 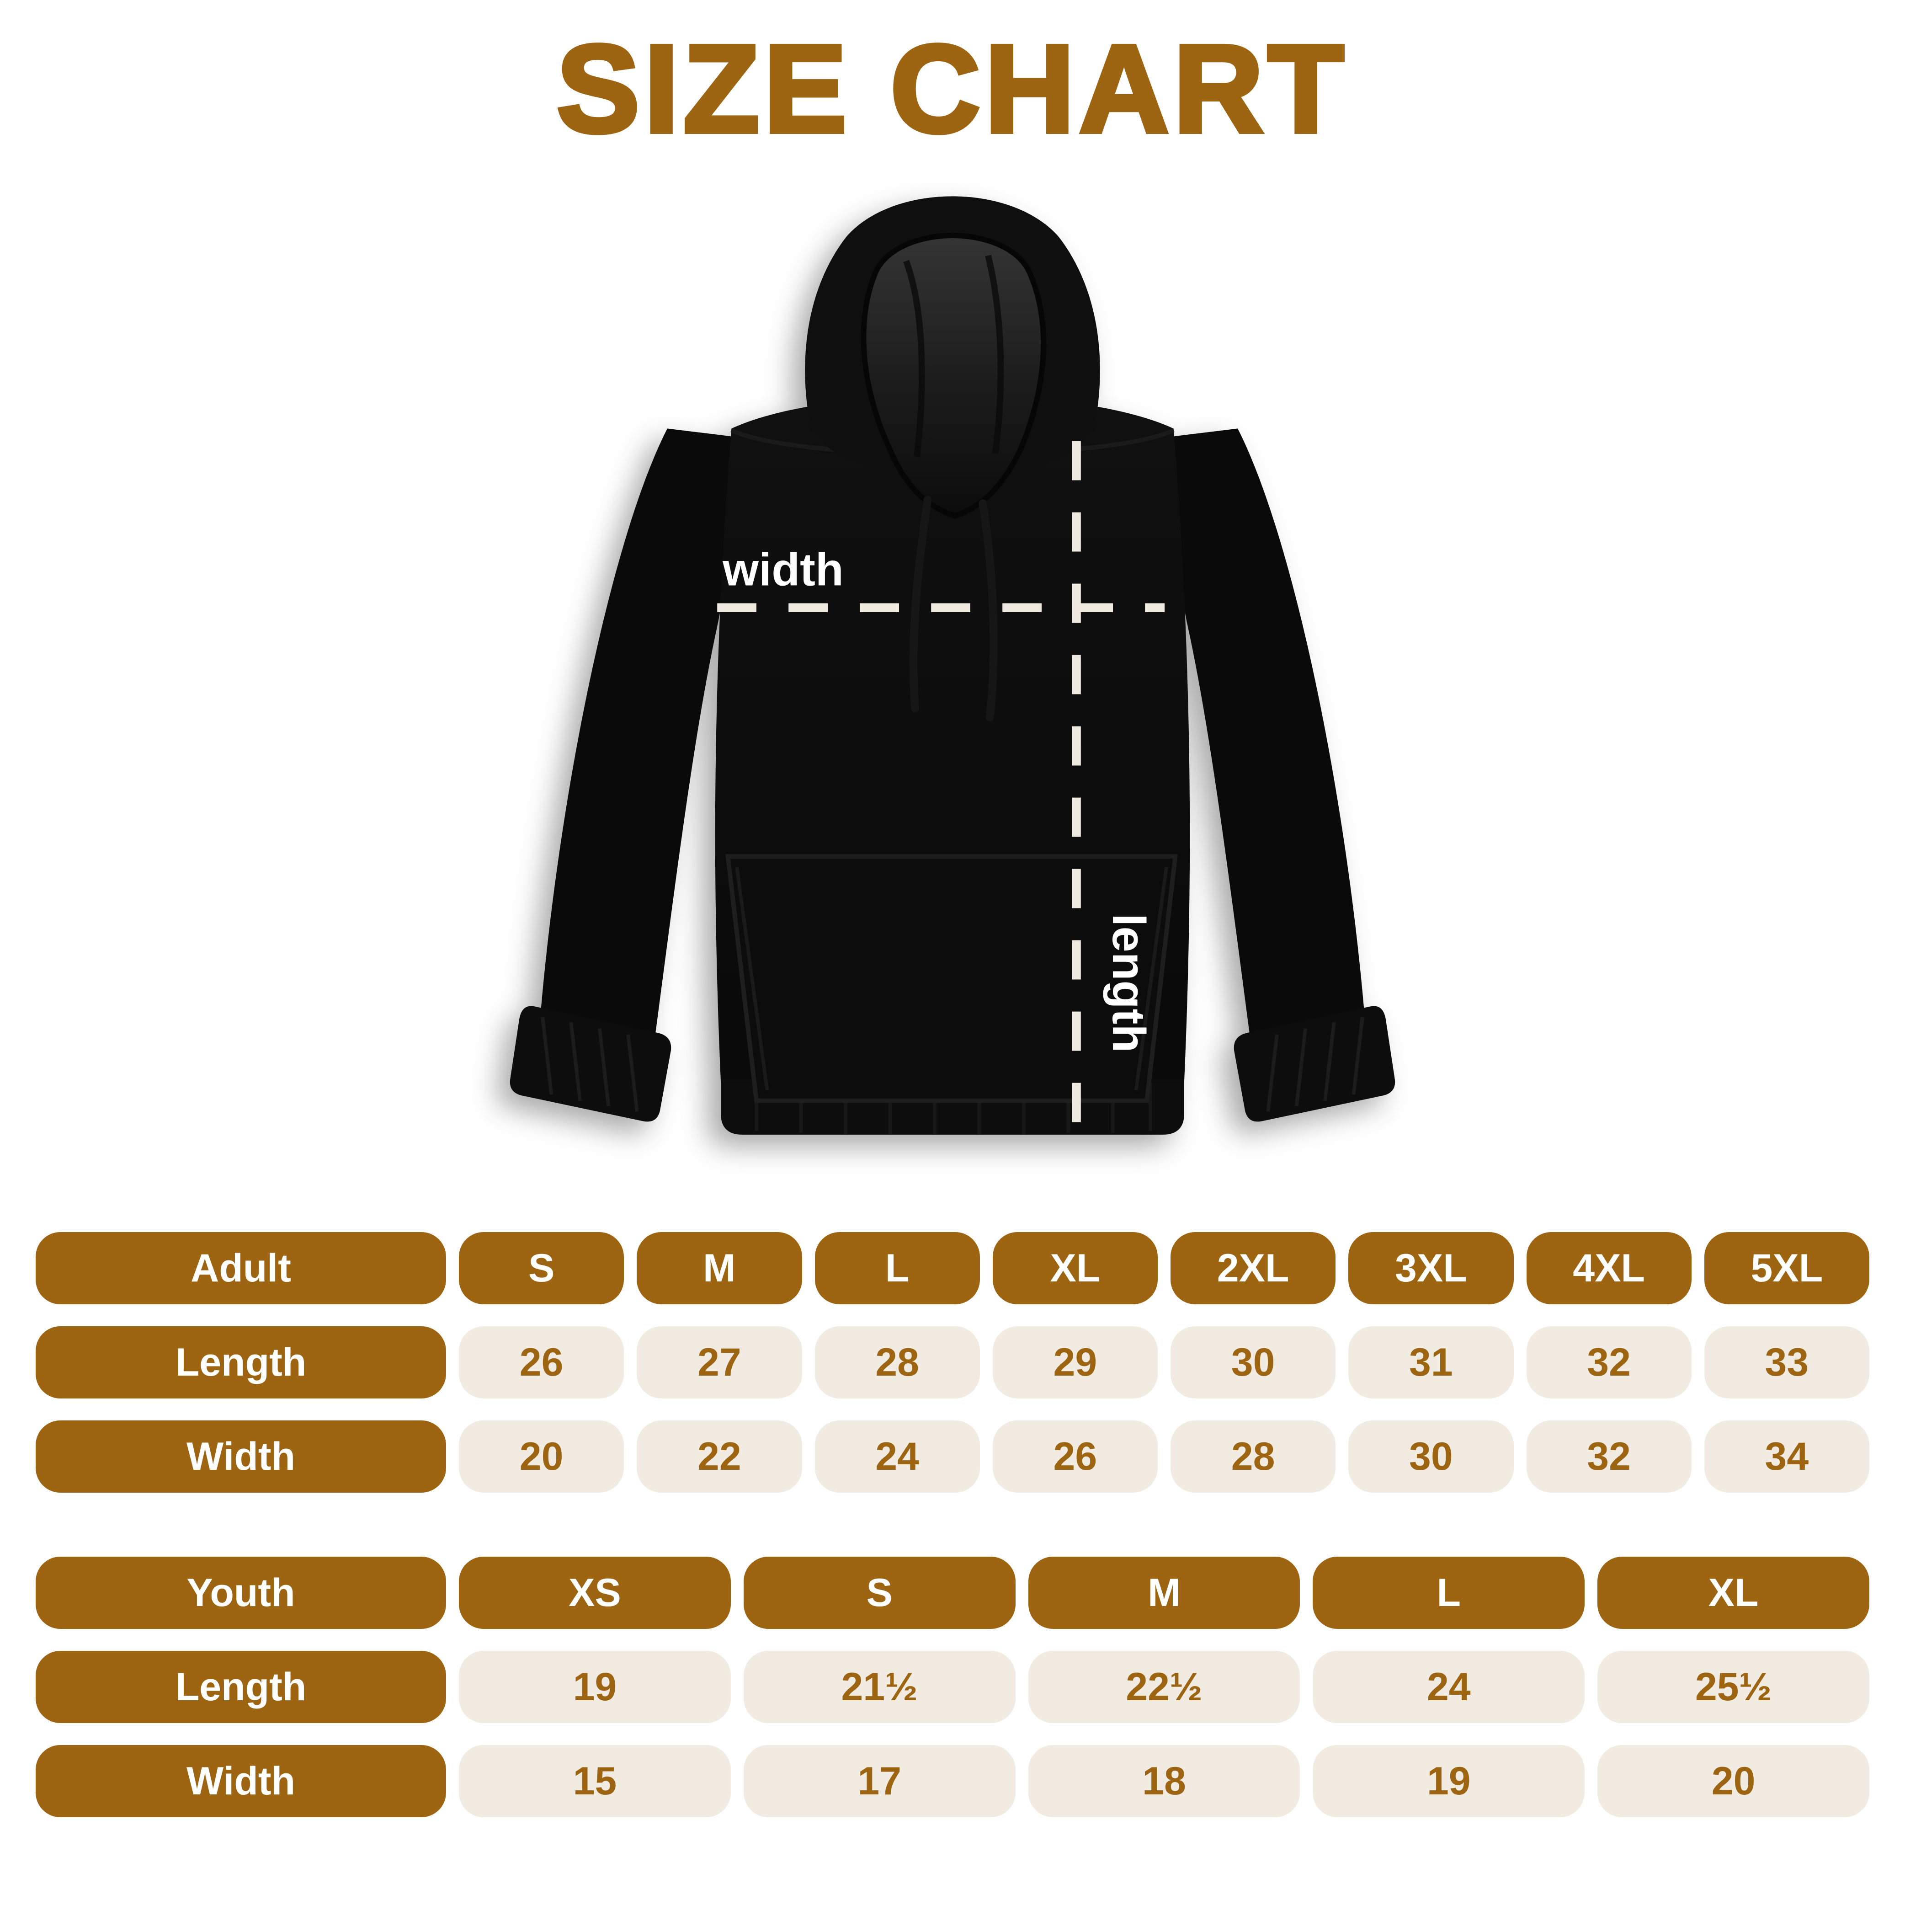 What do you see at coordinates (1431, 1456) in the screenshot?
I see `adult-width-cell-5: 30` at bounding box center [1431, 1456].